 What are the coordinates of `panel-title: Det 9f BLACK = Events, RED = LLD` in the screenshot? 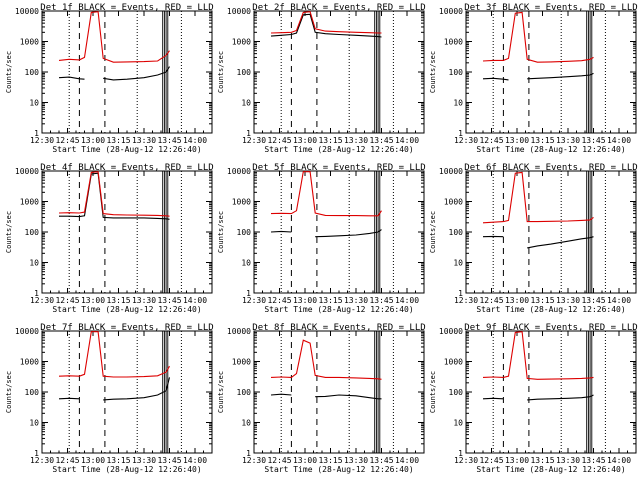 It's located at (550, 328).